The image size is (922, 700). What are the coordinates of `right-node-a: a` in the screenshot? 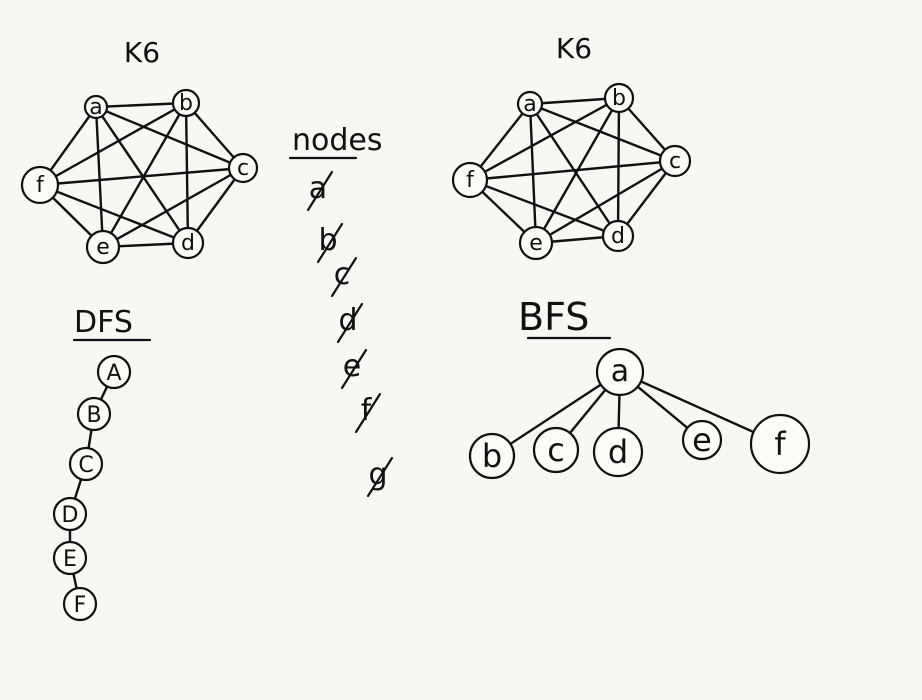 It's located at (530, 104).